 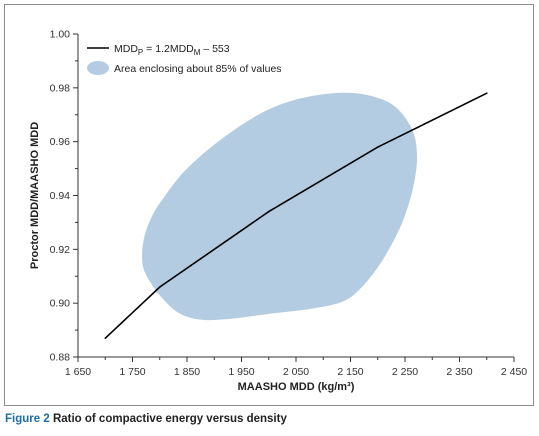 I want to click on x-tick-label: 2 050, so click(x=296, y=372).